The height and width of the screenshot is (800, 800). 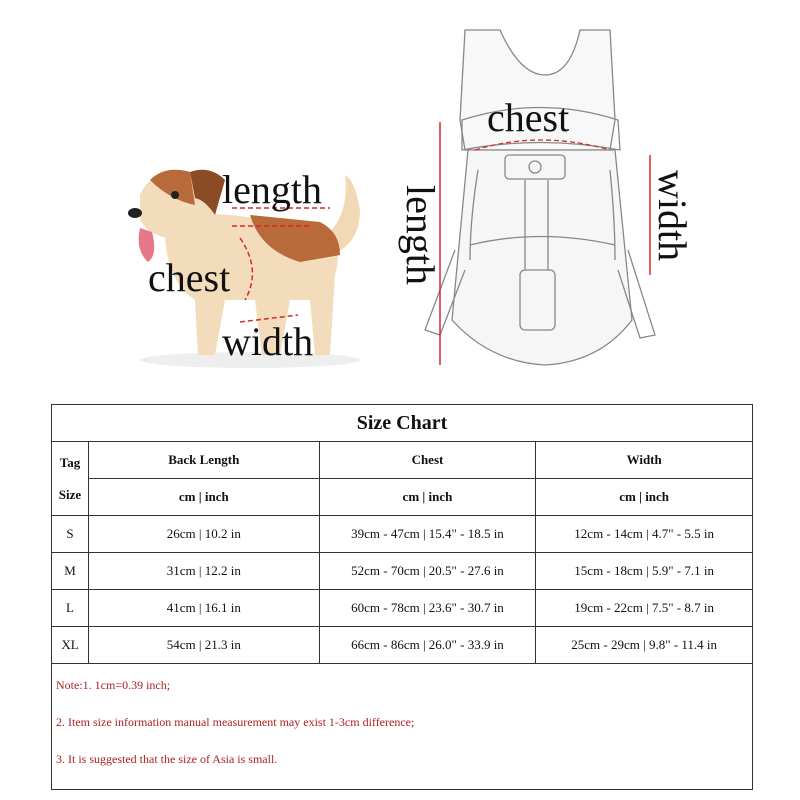 What do you see at coordinates (644, 645) in the screenshot?
I see `width-cell: 25cm - 29cm | 9.8" - 11.4 in` at bounding box center [644, 645].